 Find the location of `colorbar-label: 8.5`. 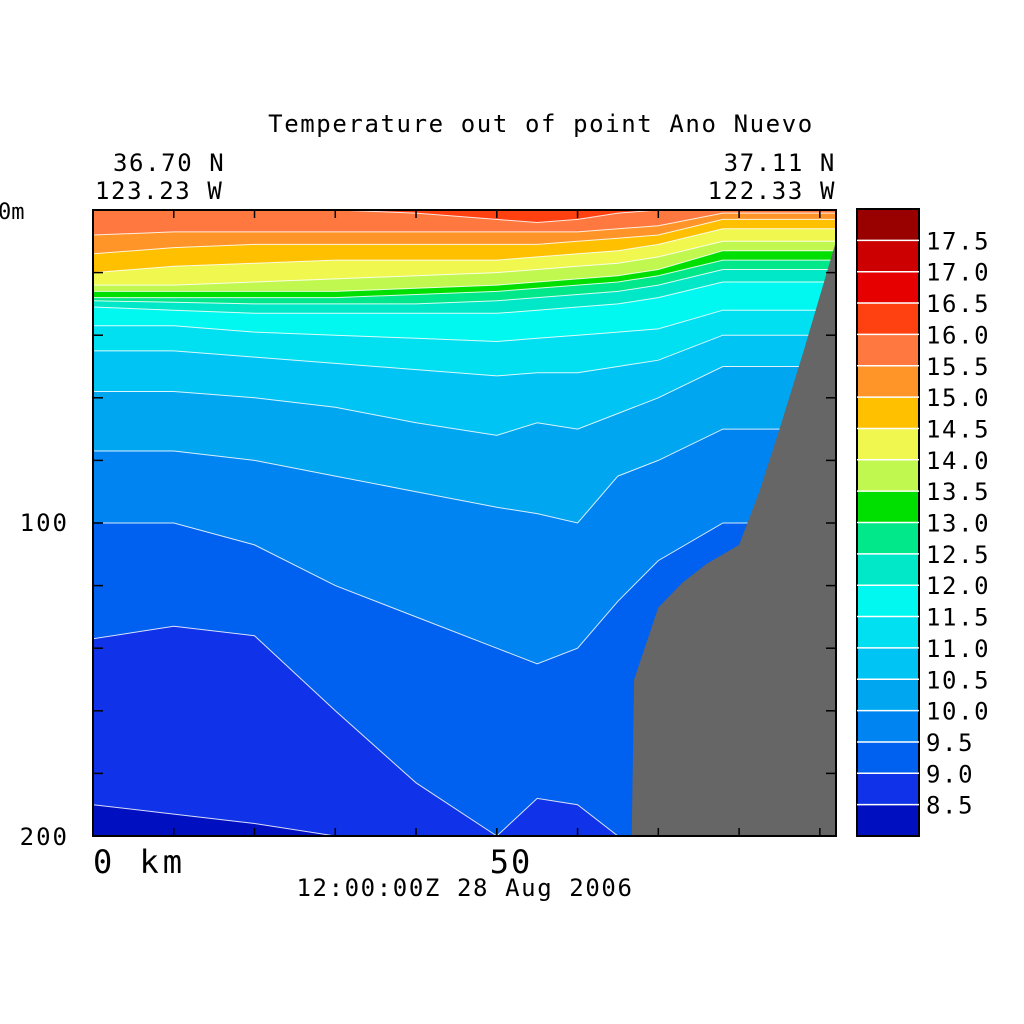

colorbar-label: 8.5 is located at coordinates (950, 806).